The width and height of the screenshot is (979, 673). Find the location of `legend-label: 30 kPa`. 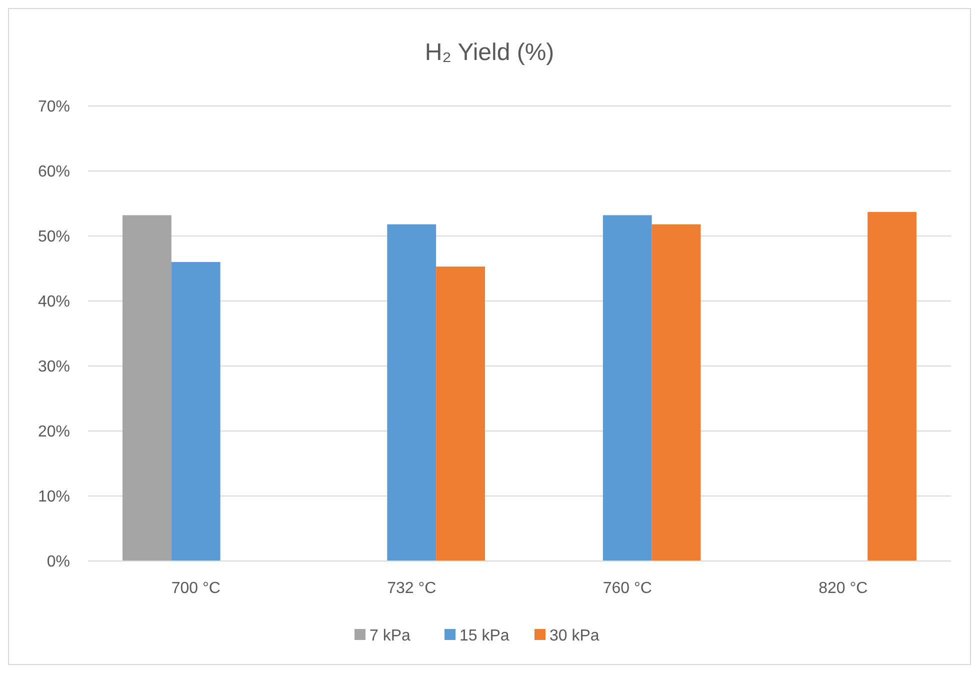

legend-label: 30 kPa is located at coordinates (575, 636).